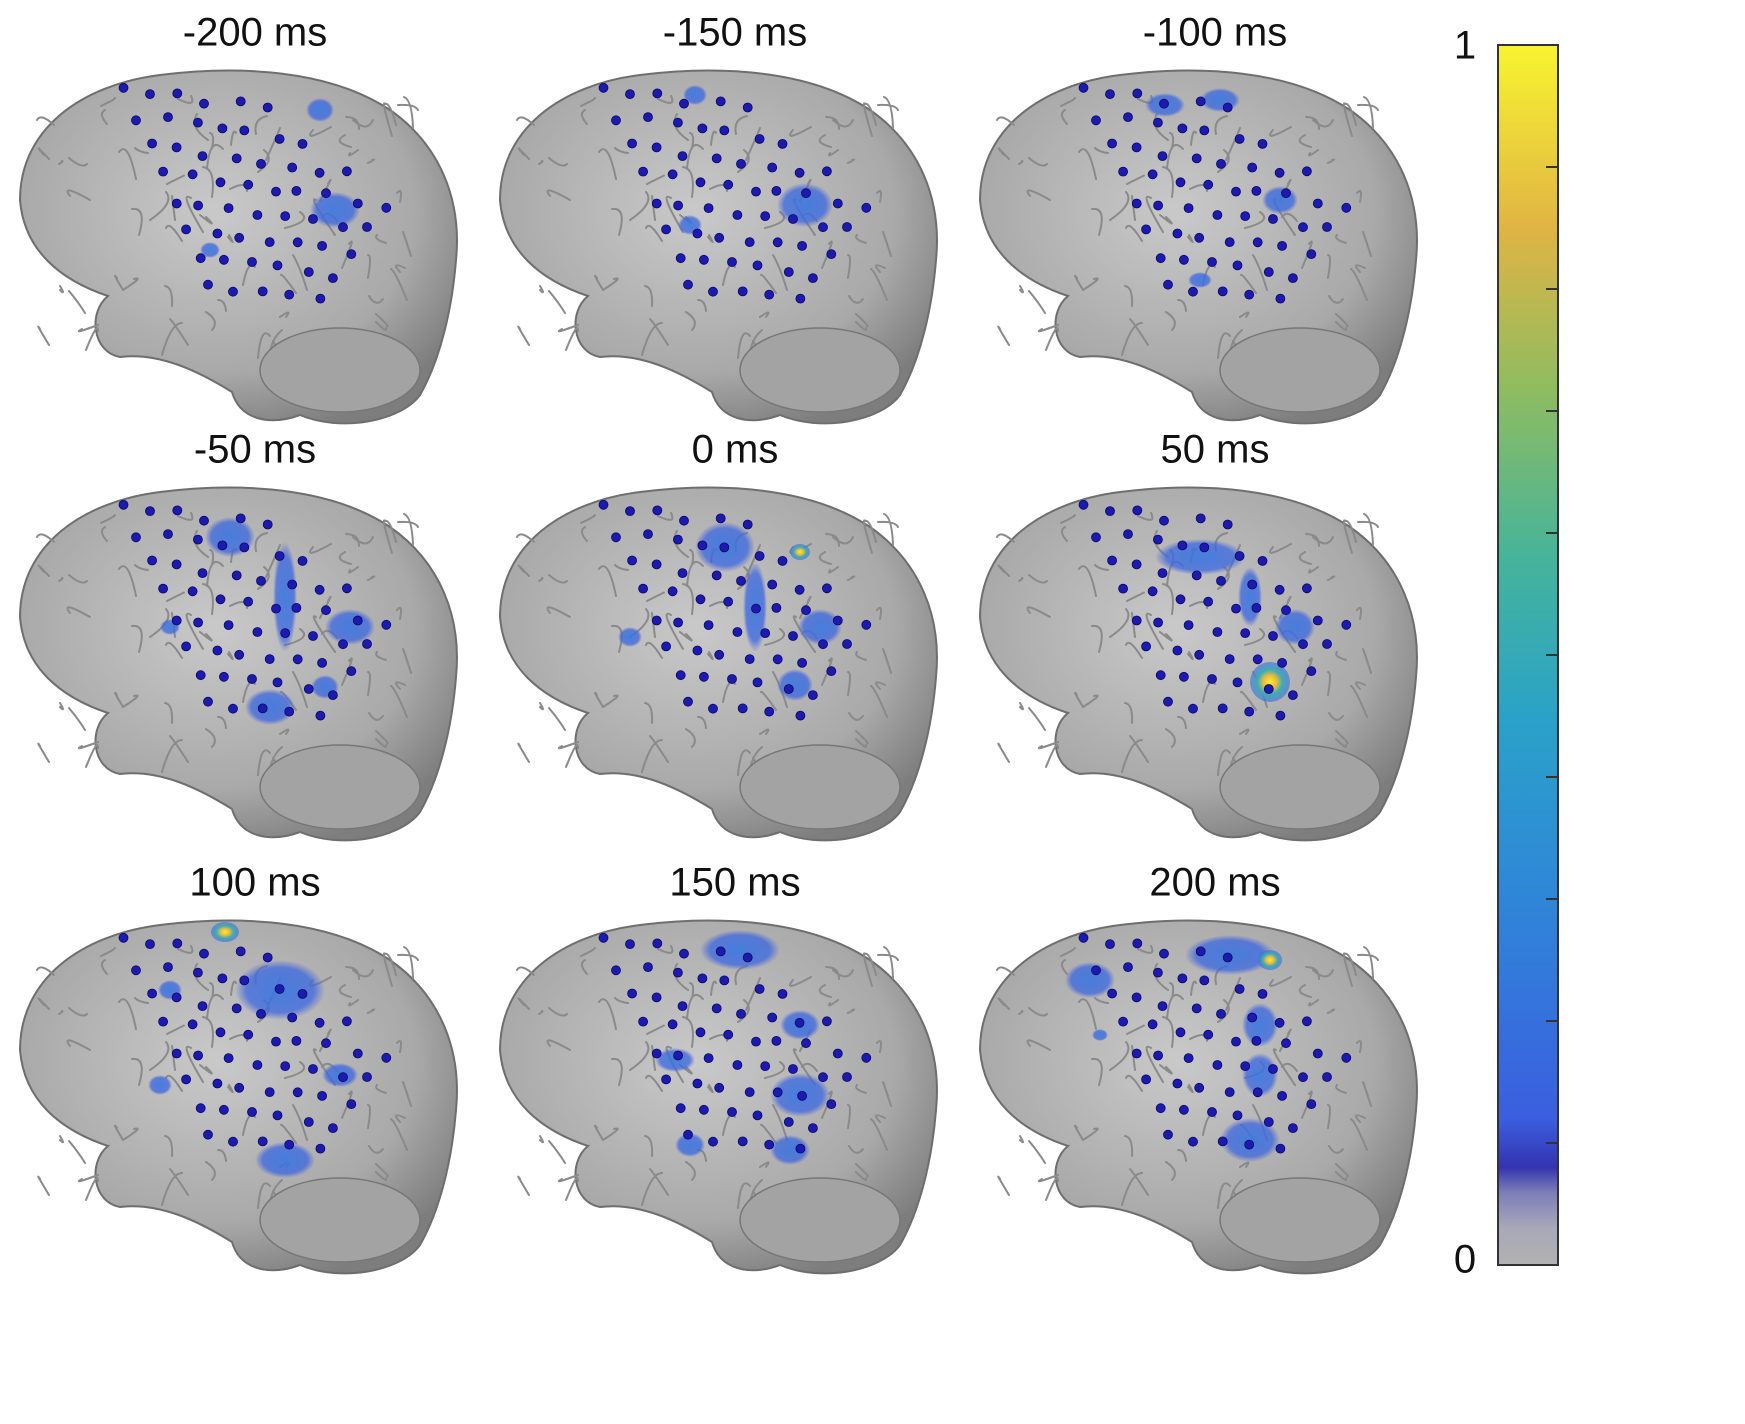 The image size is (1745, 1424). I want to click on brain-panel: 150 ms, so click(718, 1068).